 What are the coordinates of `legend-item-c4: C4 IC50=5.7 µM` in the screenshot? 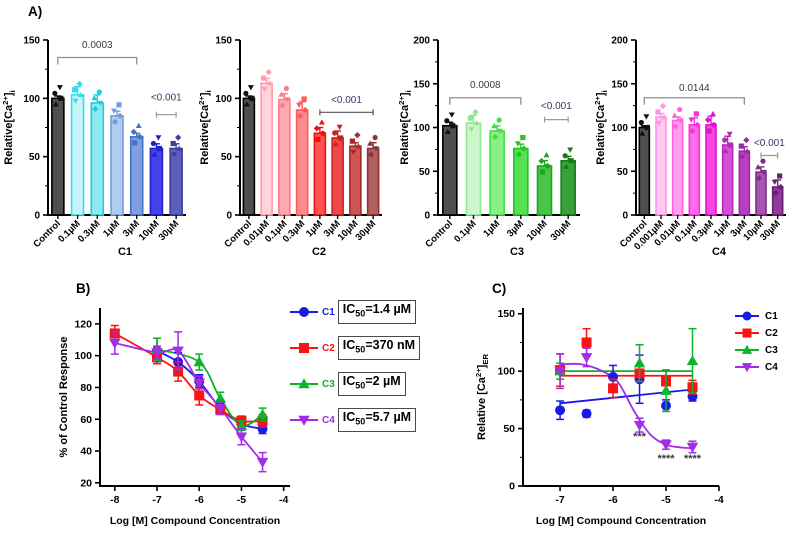 It's located at (354, 420).